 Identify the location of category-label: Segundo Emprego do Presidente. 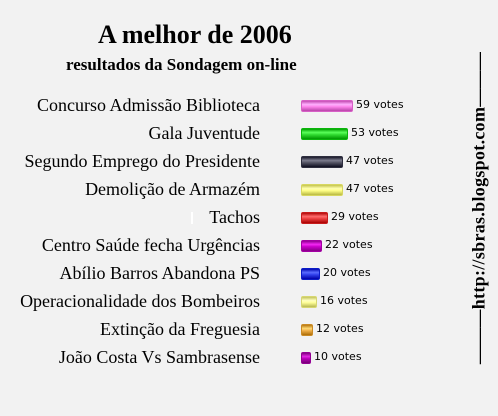
(142, 161).